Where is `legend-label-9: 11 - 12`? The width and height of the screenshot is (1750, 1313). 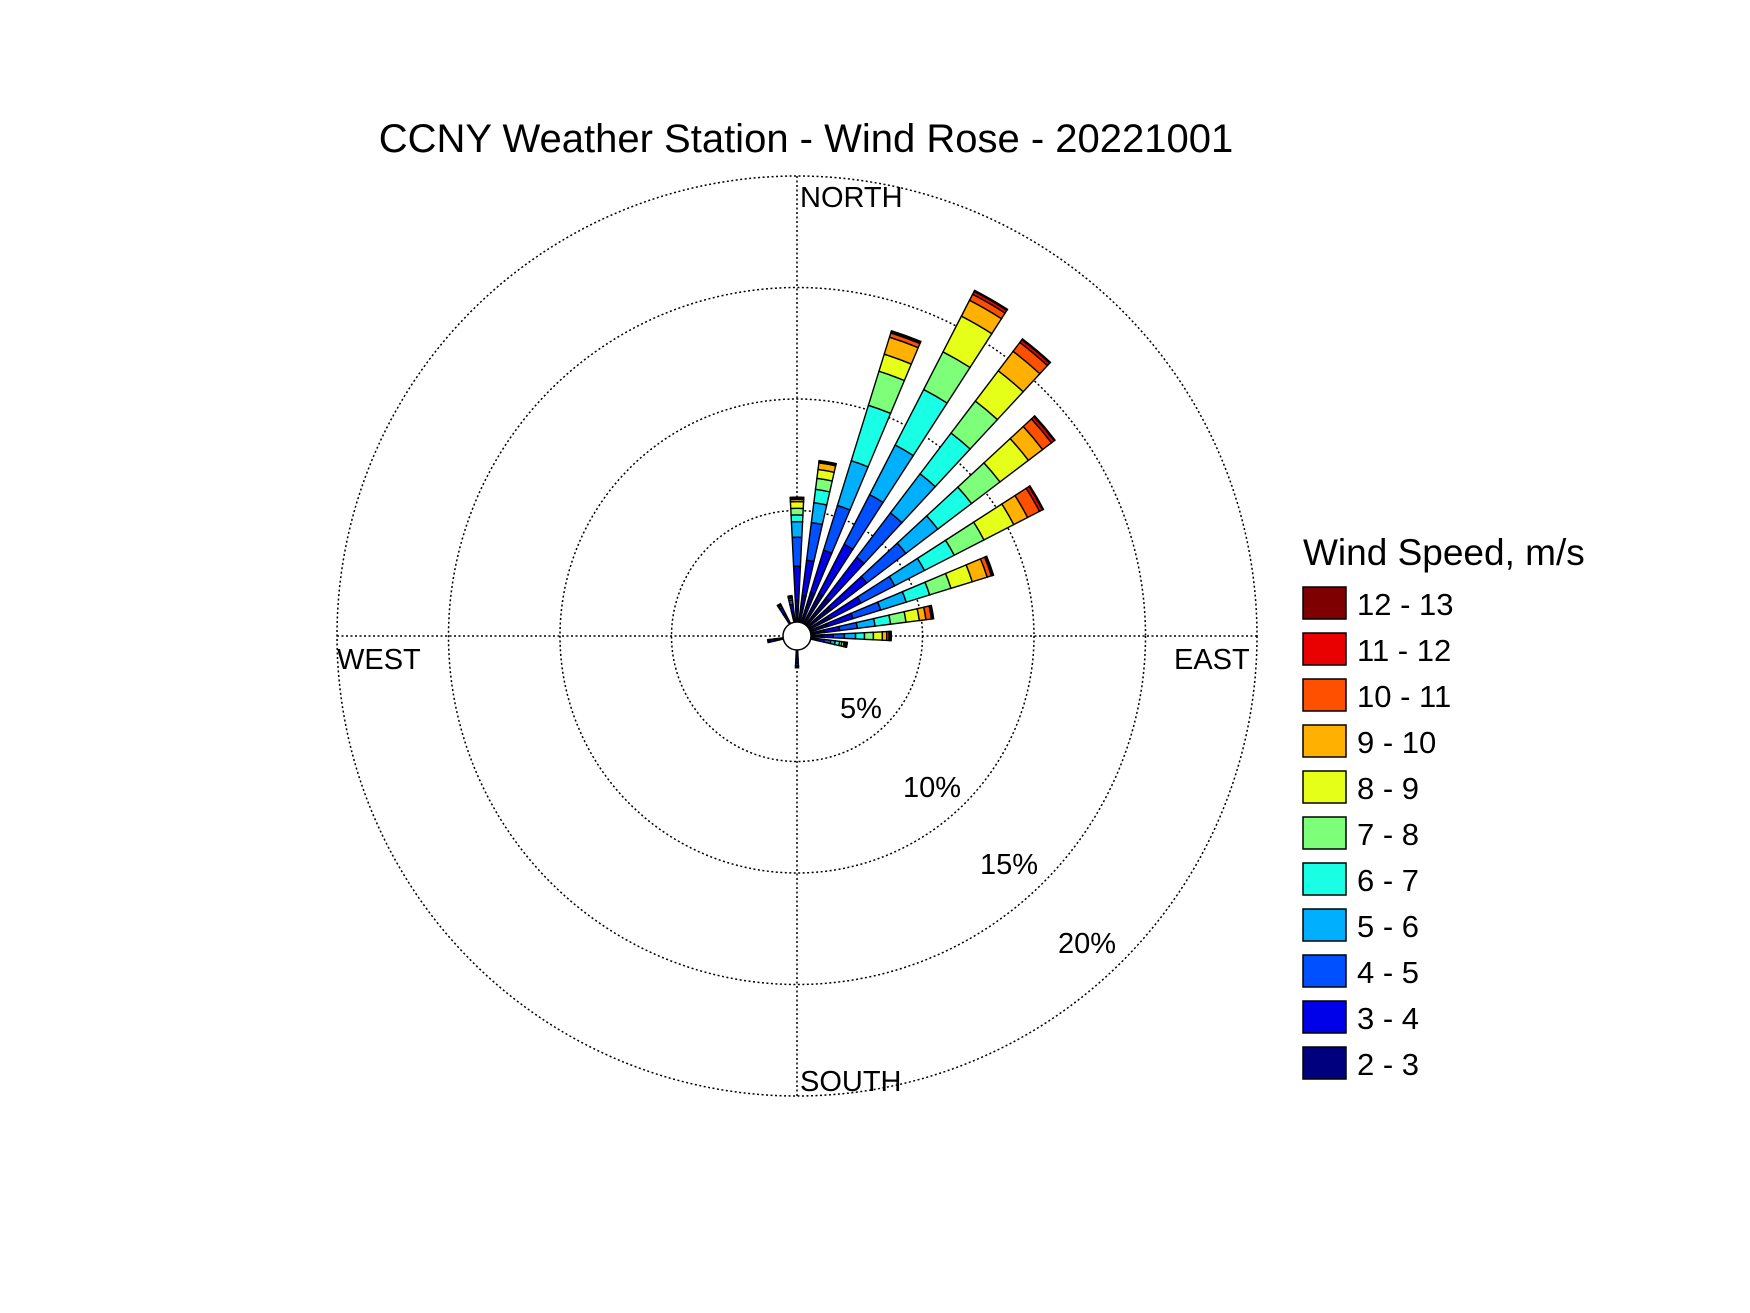
legend-label-9: 11 - 12 is located at coordinates (1404, 650).